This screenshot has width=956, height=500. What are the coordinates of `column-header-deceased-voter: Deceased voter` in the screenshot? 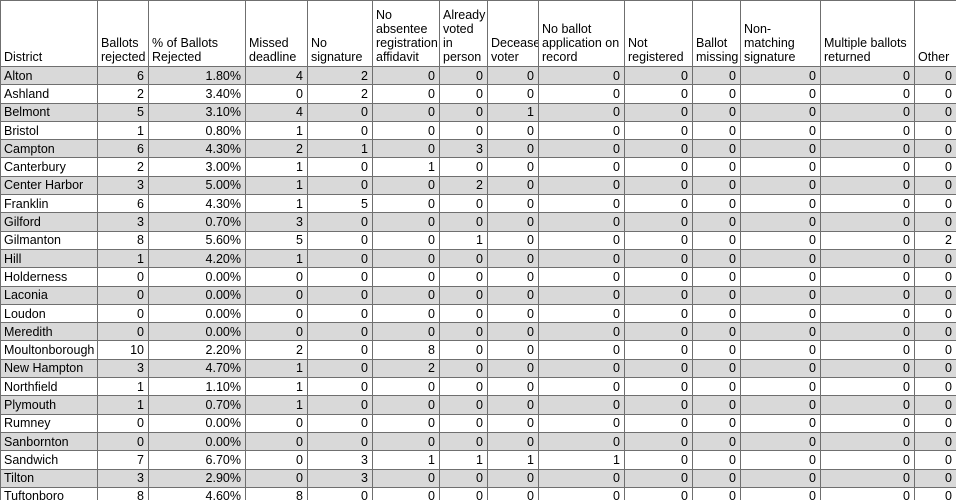 It's located at (513, 33).